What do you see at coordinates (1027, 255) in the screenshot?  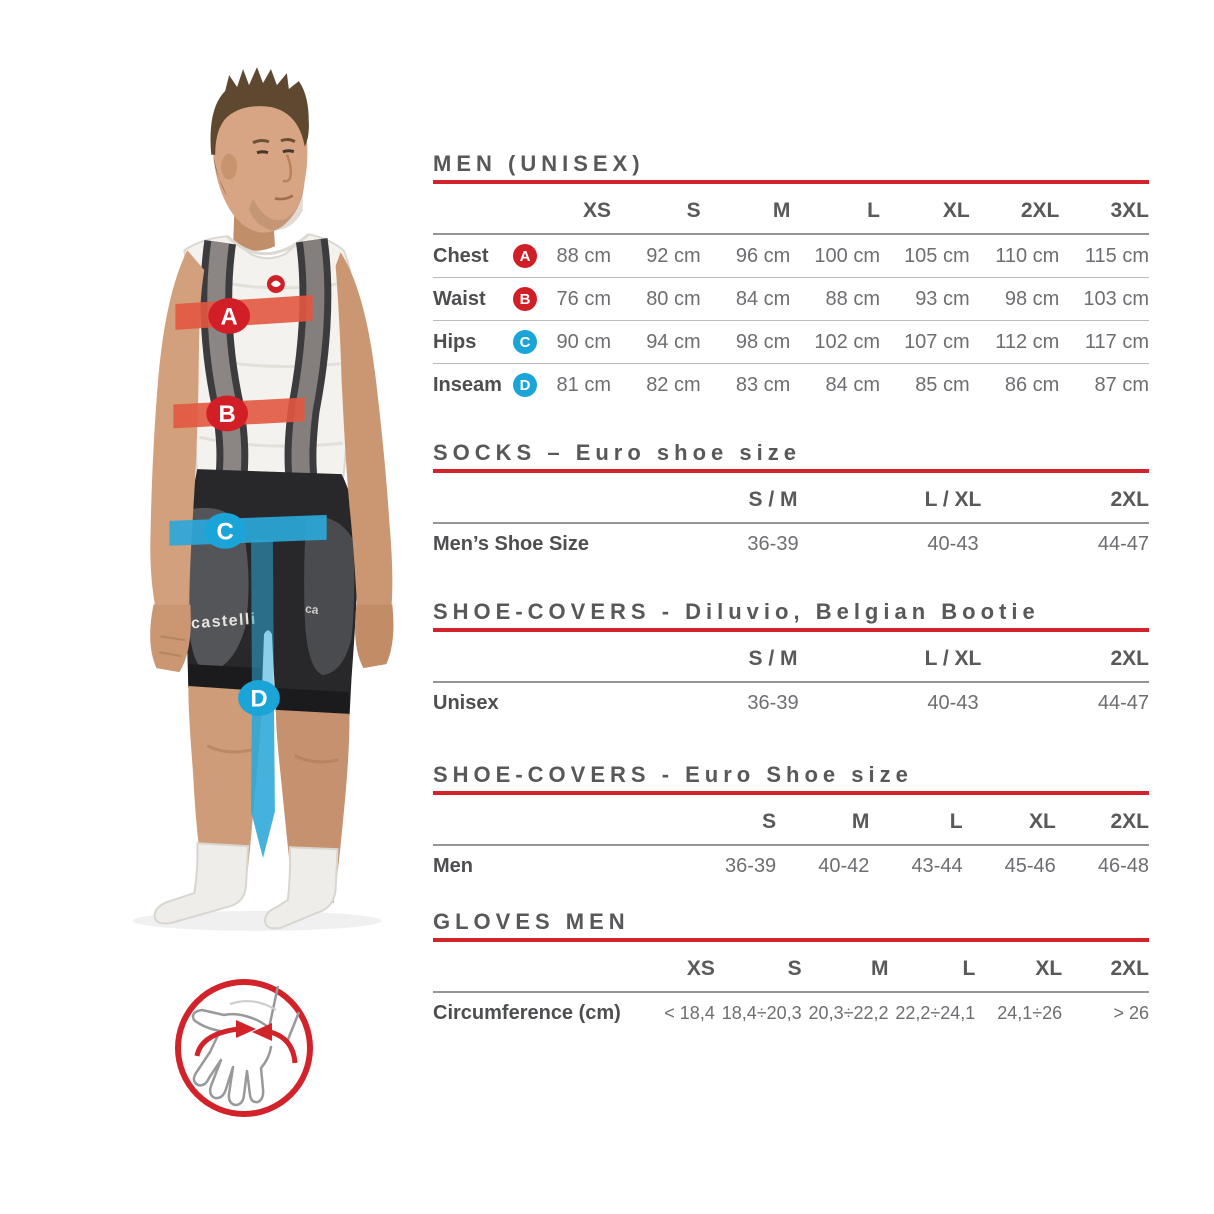 I see `size-value: 110 cm` at bounding box center [1027, 255].